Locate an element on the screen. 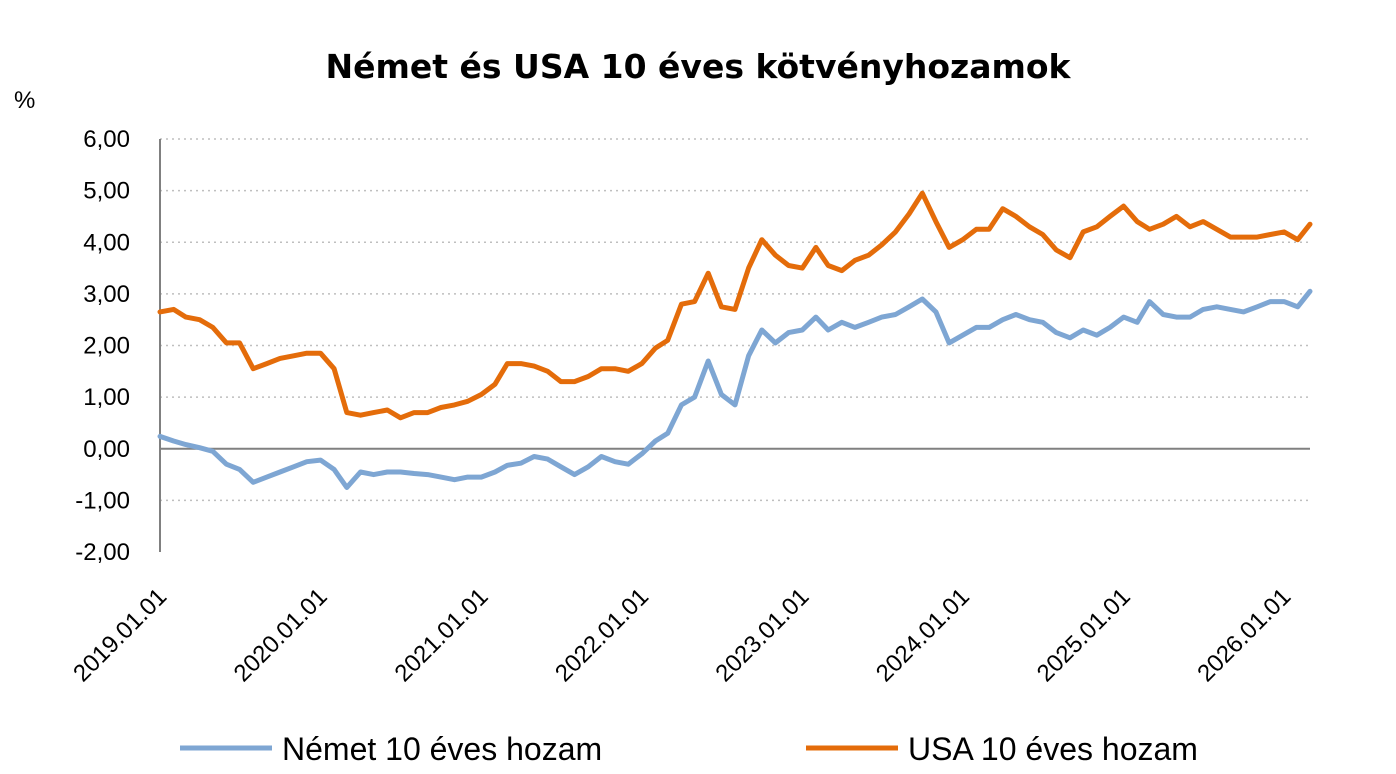 The width and height of the screenshot is (1396, 774). x-tick-label: 2022.01.01 is located at coordinates (602, 635).